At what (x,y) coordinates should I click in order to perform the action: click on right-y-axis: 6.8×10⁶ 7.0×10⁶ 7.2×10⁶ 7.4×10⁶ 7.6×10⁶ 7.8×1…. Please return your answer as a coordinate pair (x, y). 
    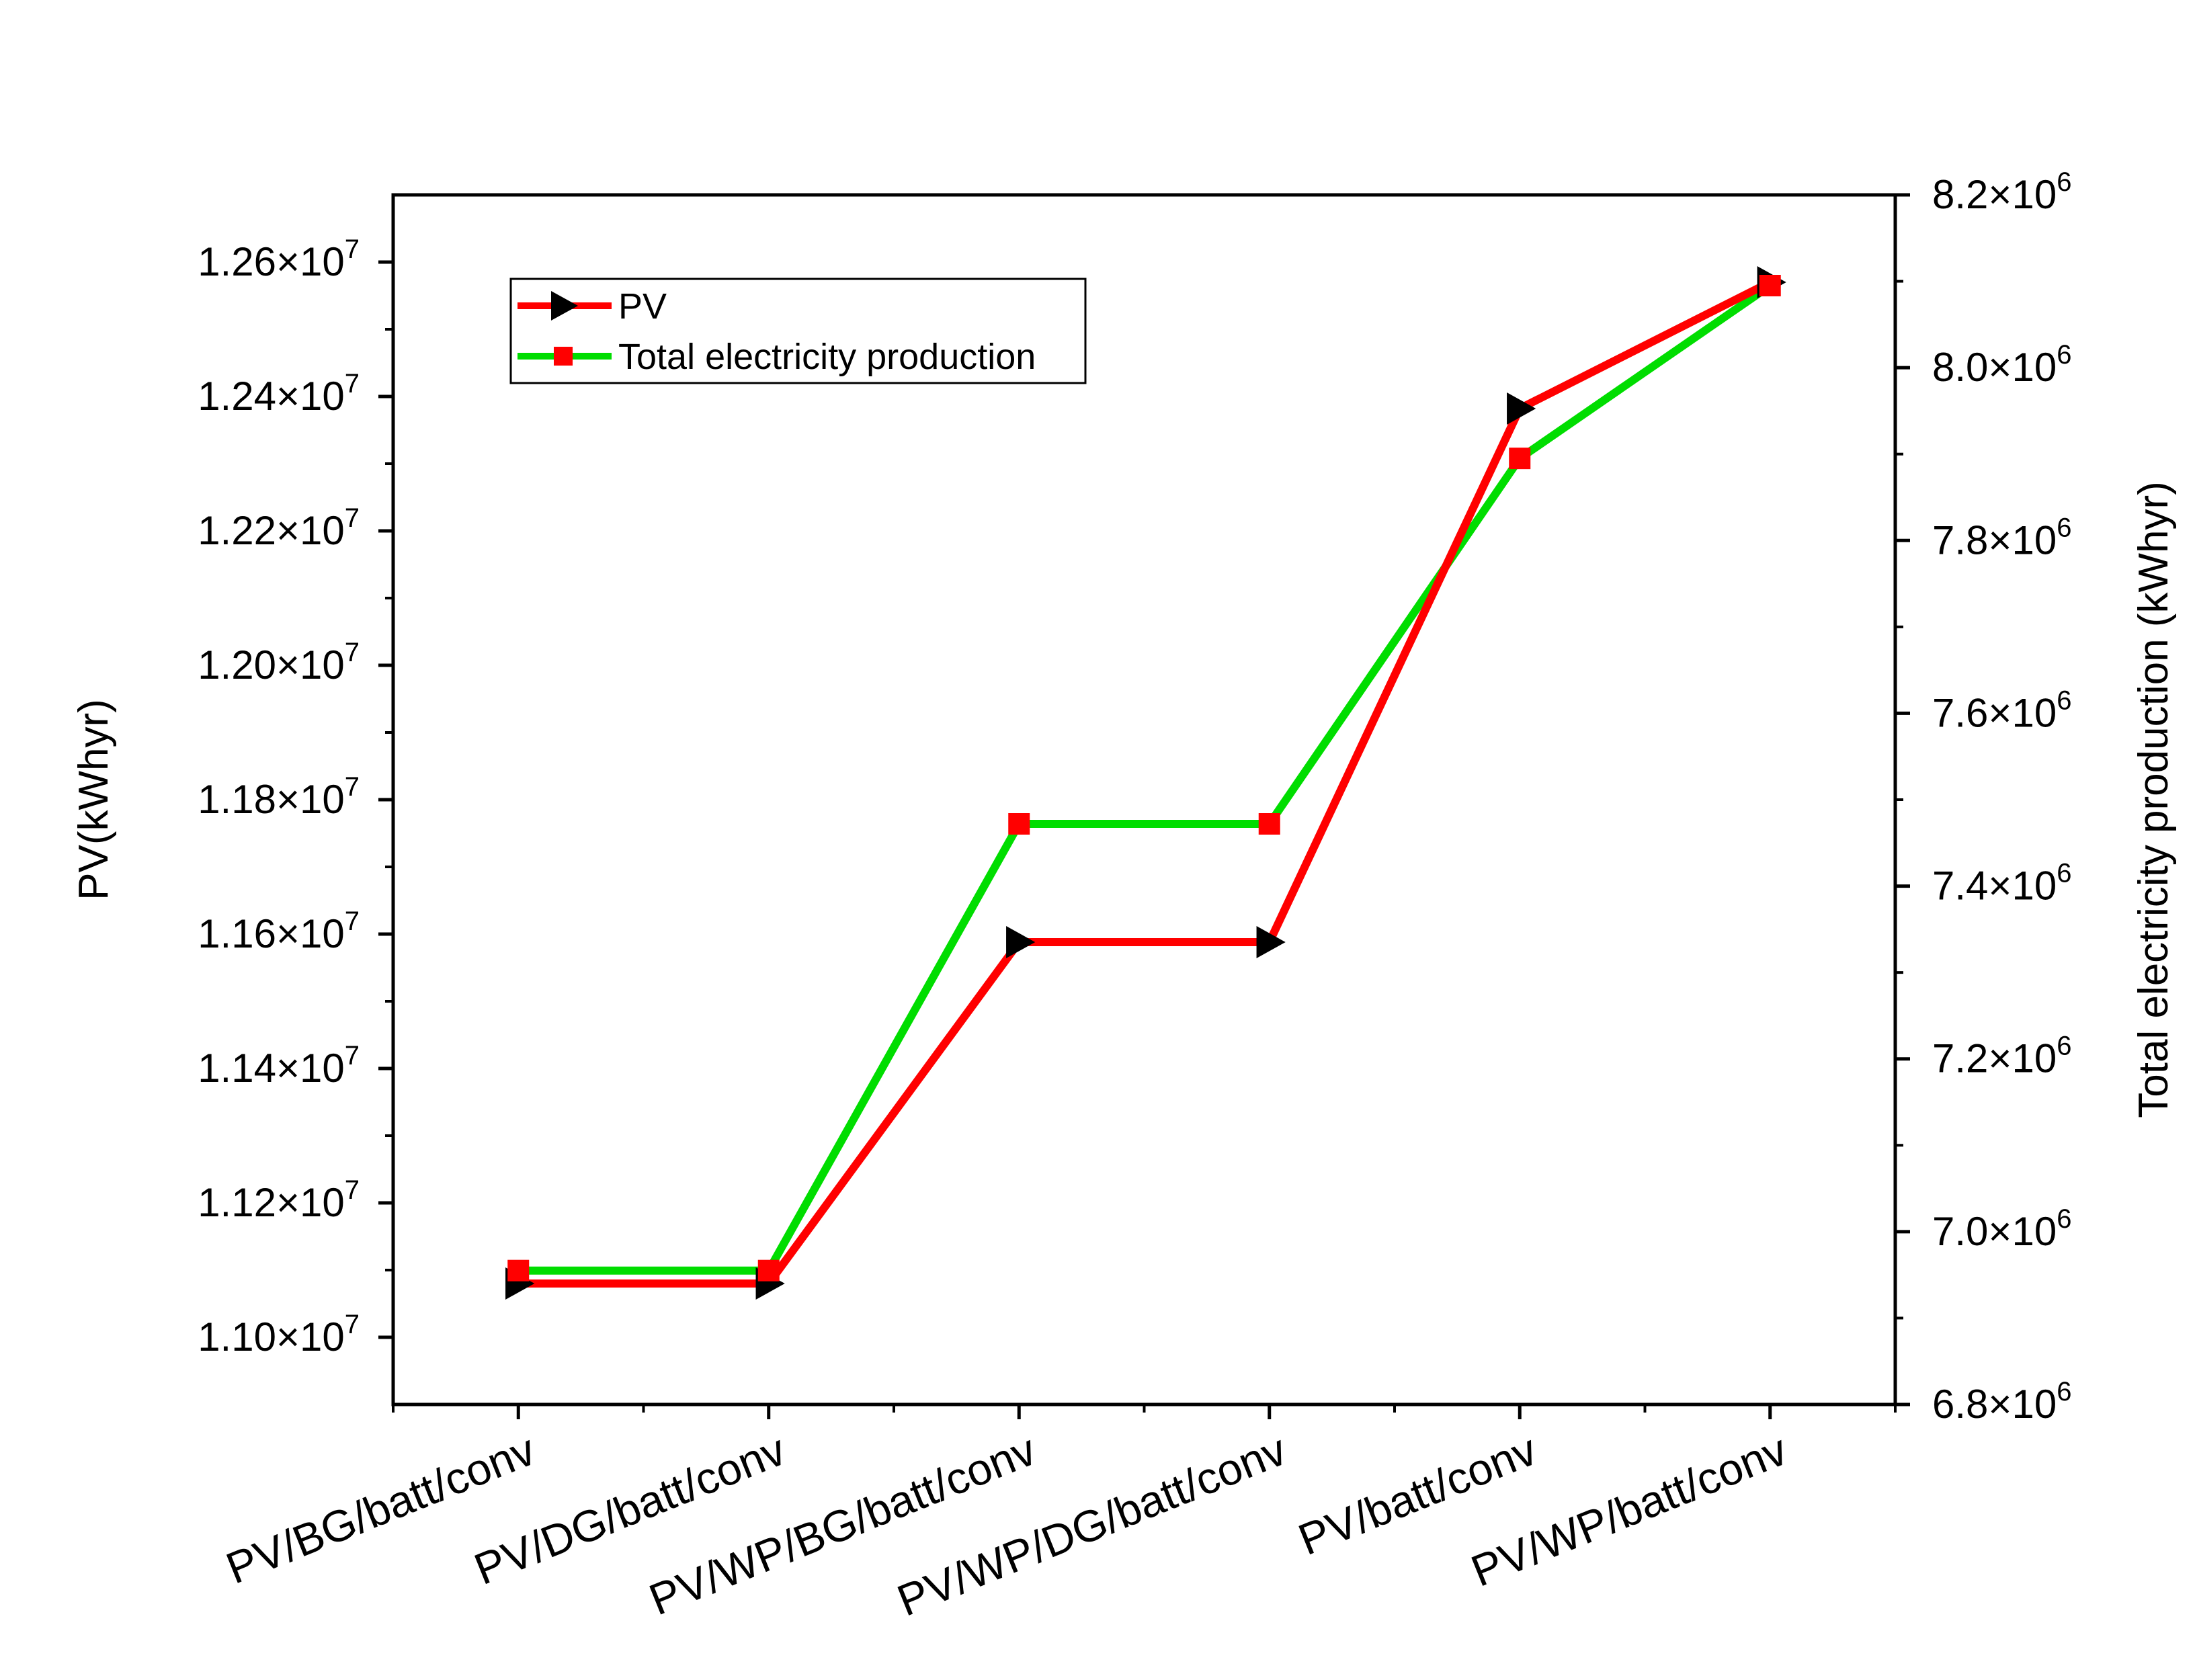
    Looking at the image, I should click on (2036, 797).